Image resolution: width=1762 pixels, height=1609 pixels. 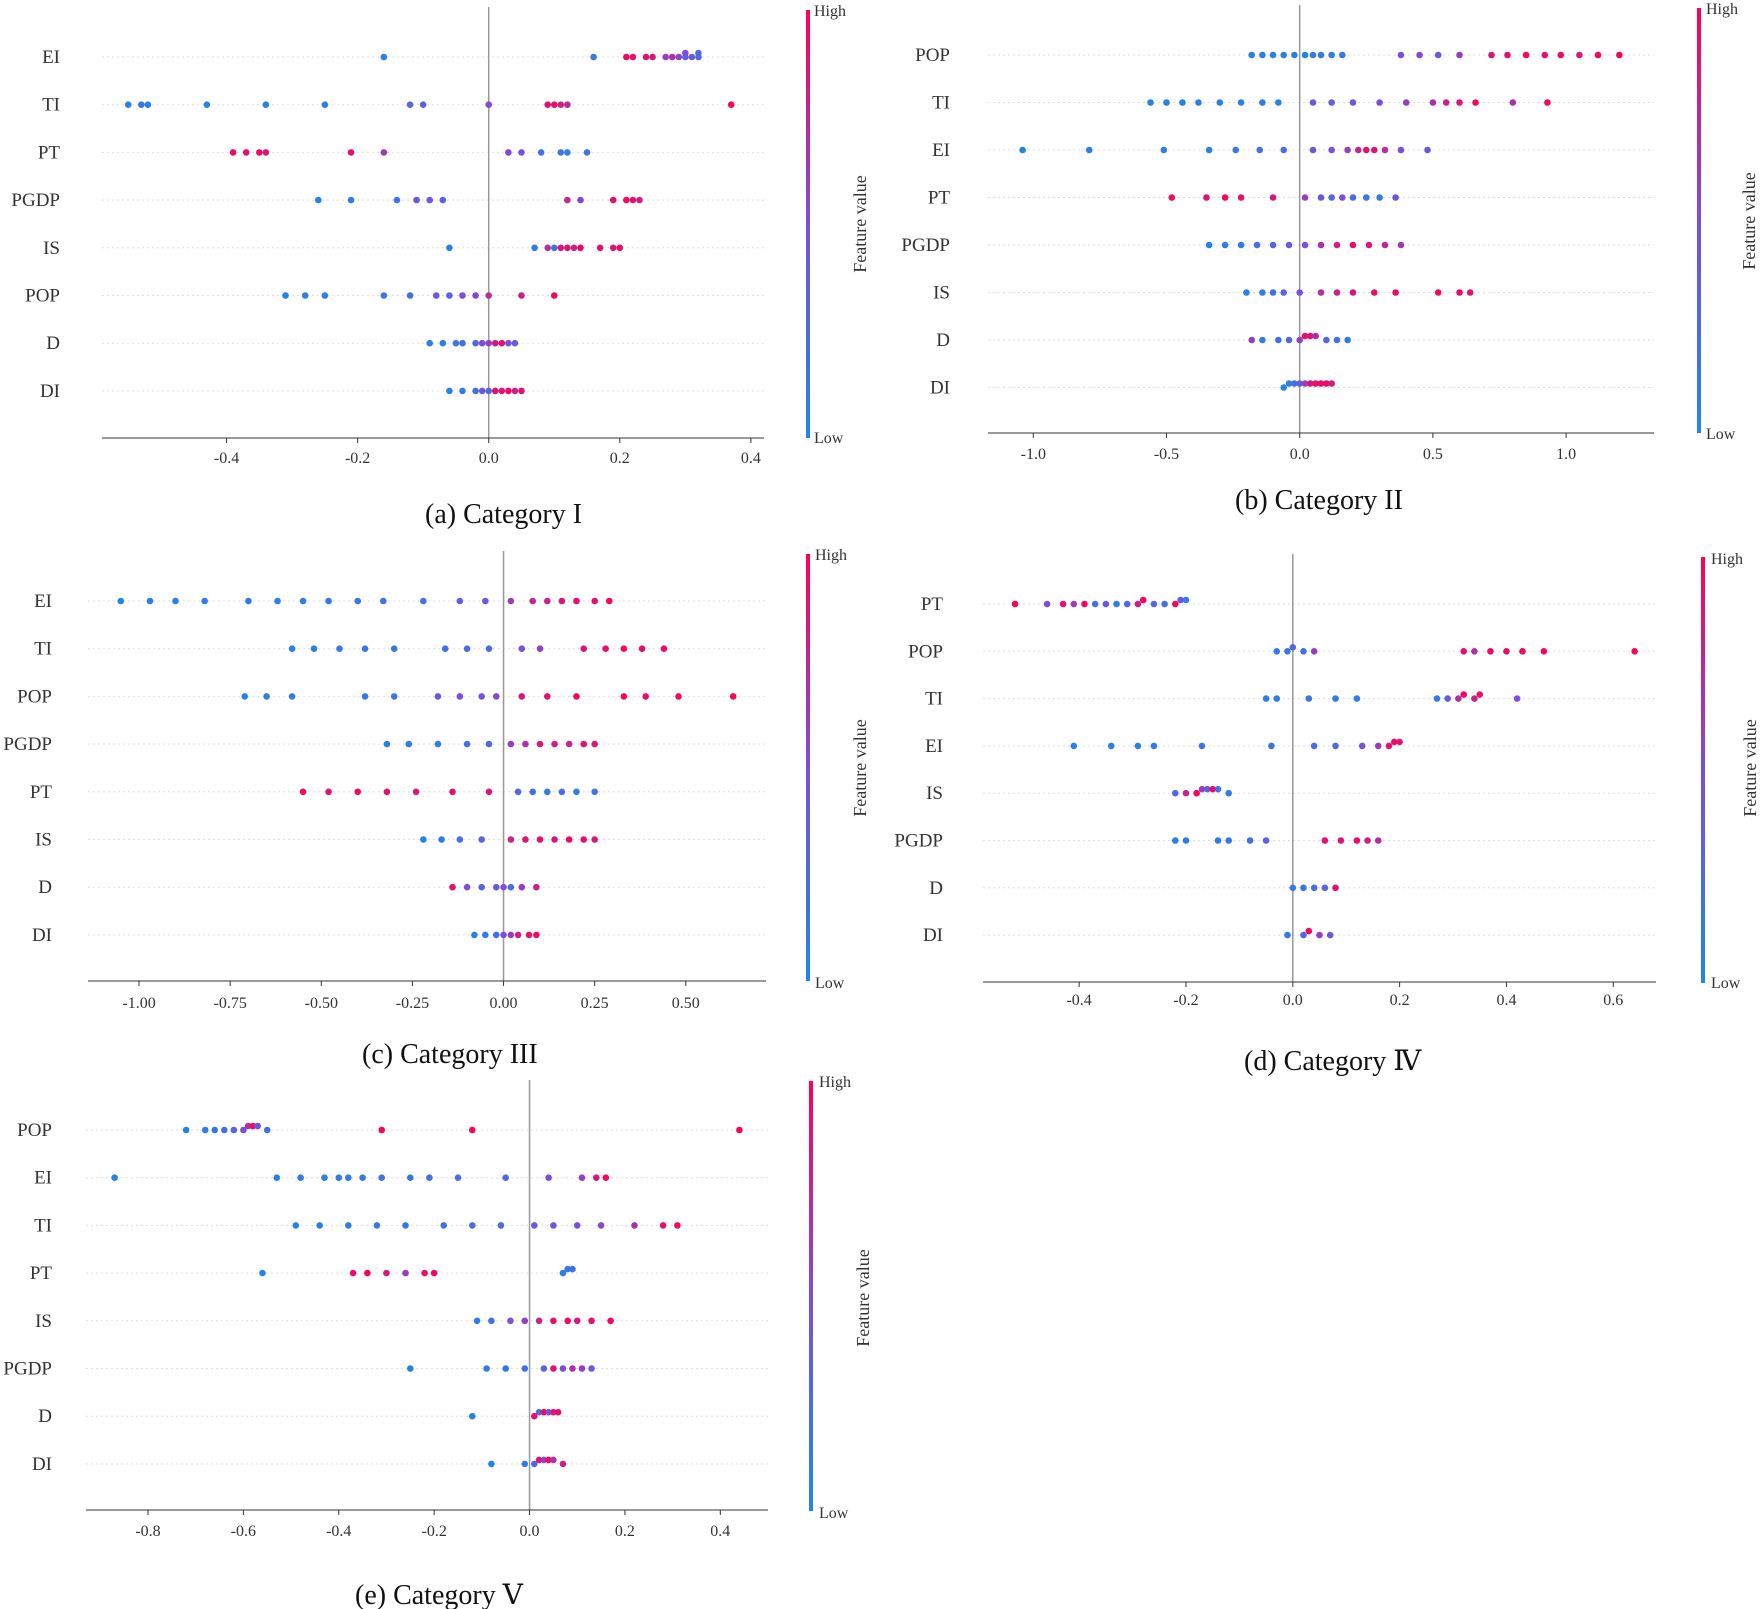 I want to click on panel-a-point-pgdp, so click(x=443, y=200).